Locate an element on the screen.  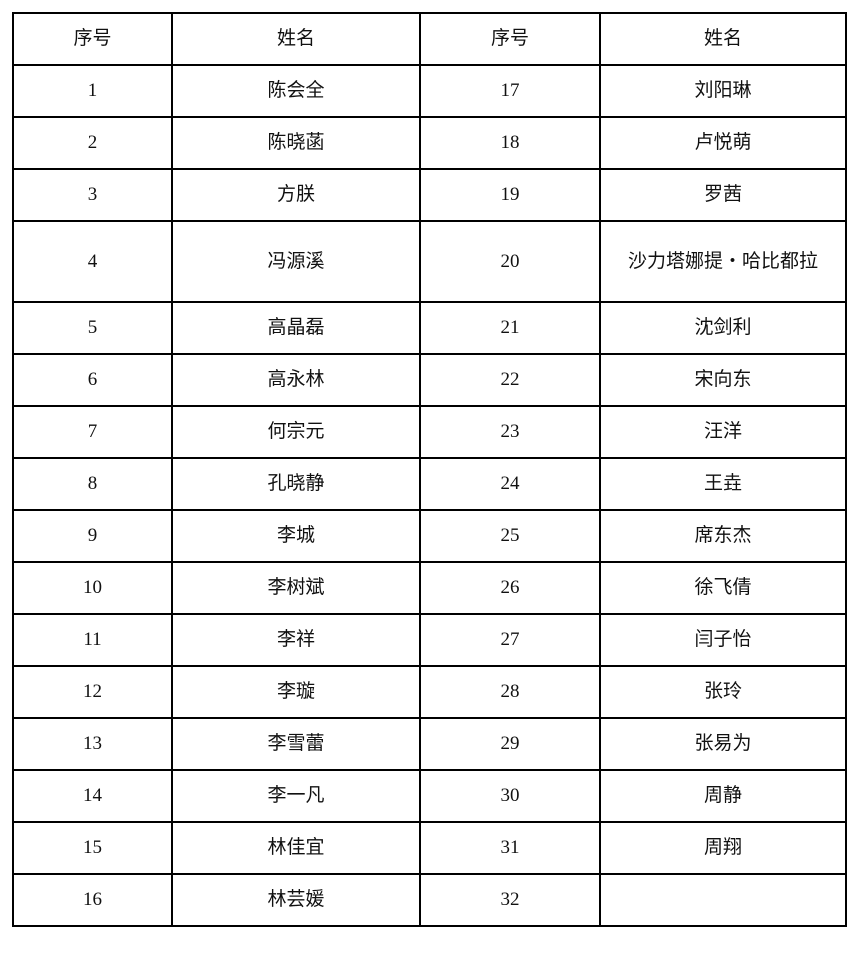
serial-cell: 7 is located at coordinates (92, 432).